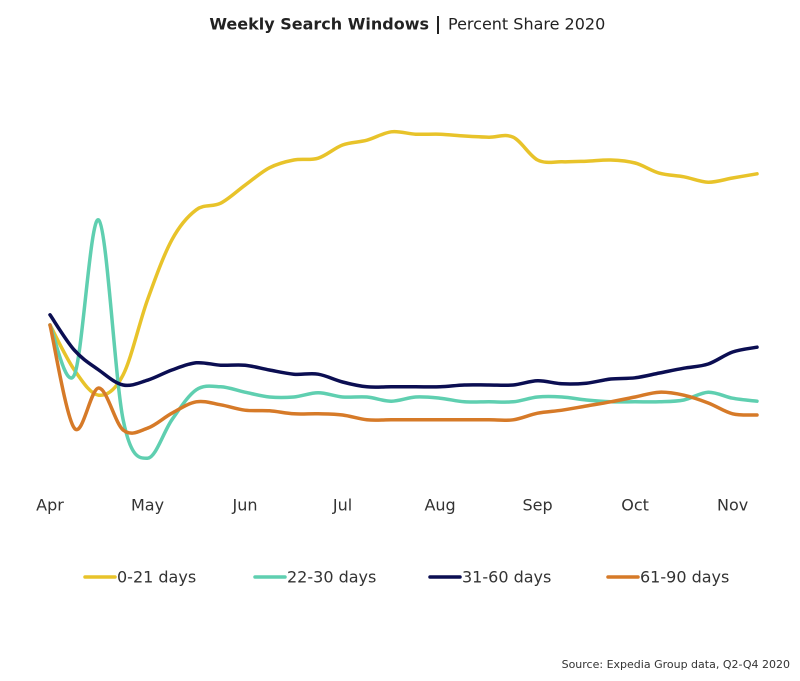 The height and width of the screenshot is (681, 800). Describe the element at coordinates (506, 577) in the screenshot. I see `legend-label: 31-60 days` at that location.